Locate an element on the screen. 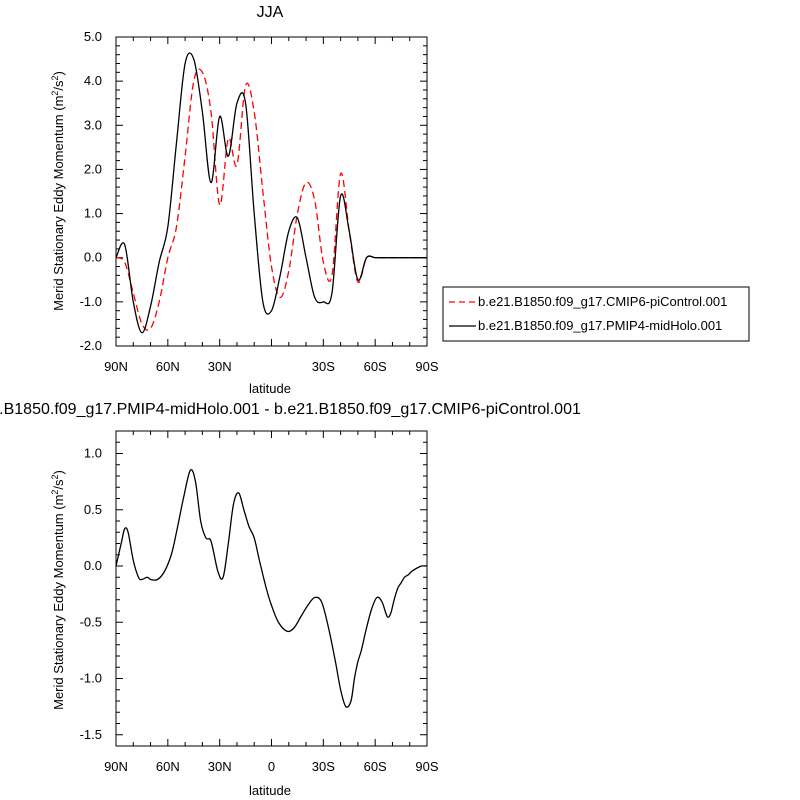 This screenshot has height=800, width=800. top-series-lines is located at coordinates (271, 193).